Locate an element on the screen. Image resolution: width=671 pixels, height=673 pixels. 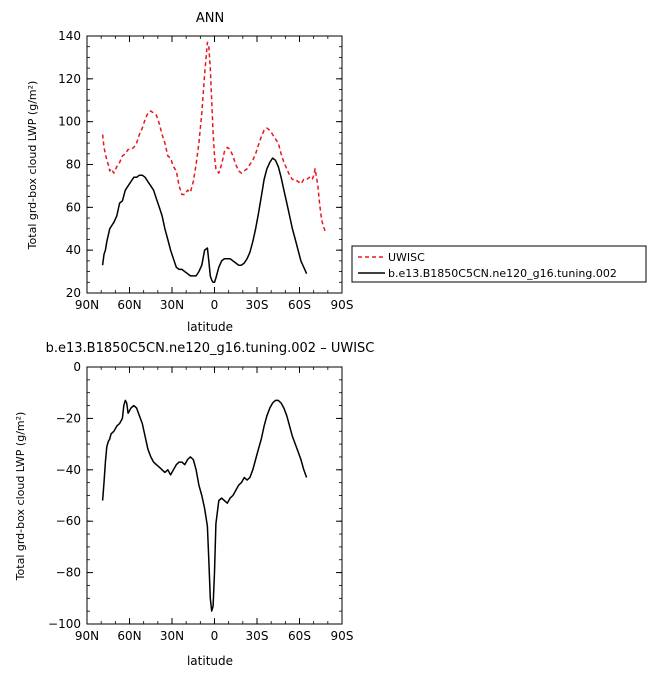
top-ytick-label-5: 120 is located at coordinates (69, 79).